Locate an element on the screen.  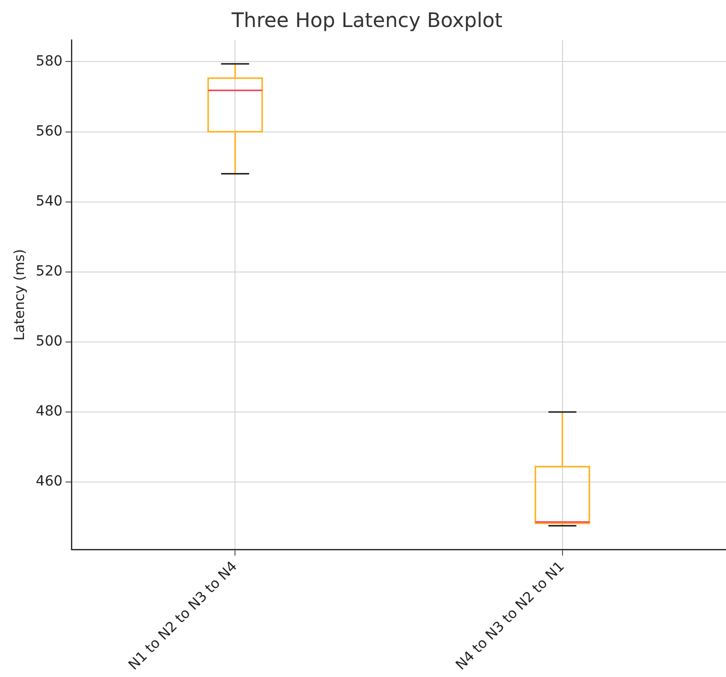
y-tick-label: 500 is located at coordinates (49, 342).